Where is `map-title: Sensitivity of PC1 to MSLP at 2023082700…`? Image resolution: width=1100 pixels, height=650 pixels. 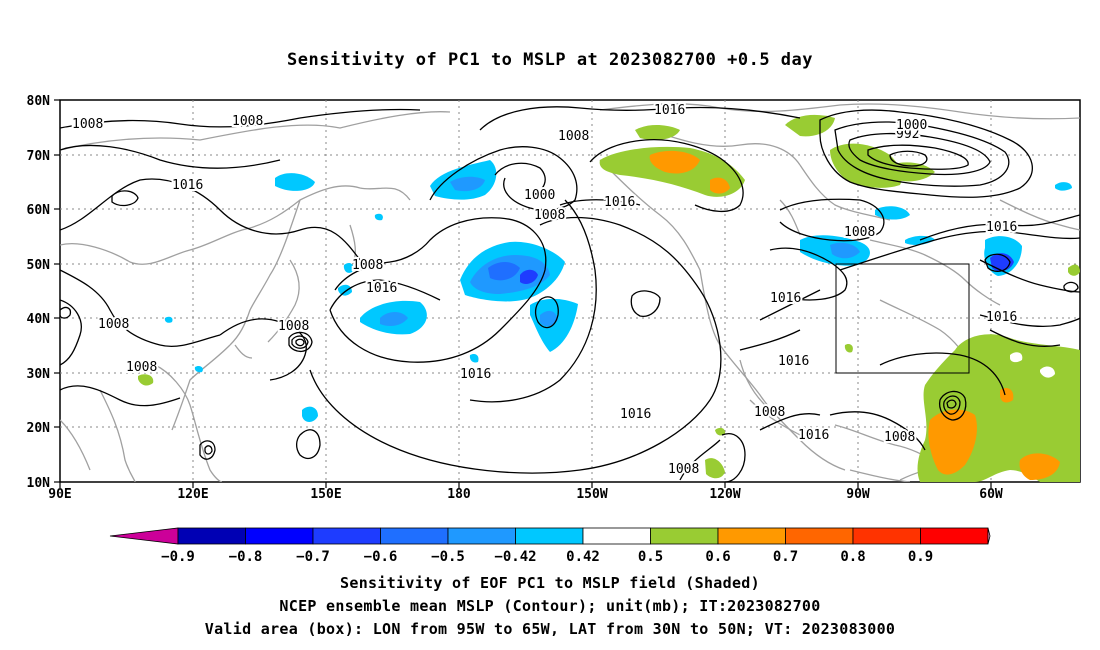 map-title: Sensitivity of PC1 to MSLP at 2023082700… is located at coordinates (549, 60).